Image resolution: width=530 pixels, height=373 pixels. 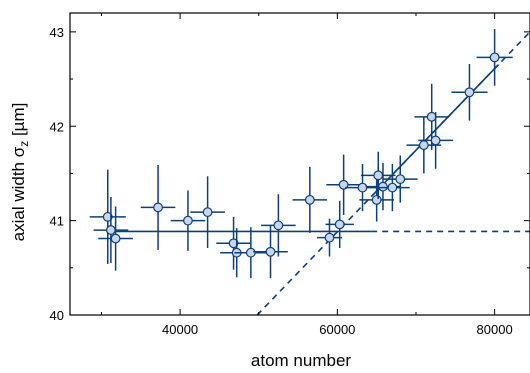 What do you see at coordinates (337, 329) in the screenshot?
I see `x-tick-label: 60000` at bounding box center [337, 329].